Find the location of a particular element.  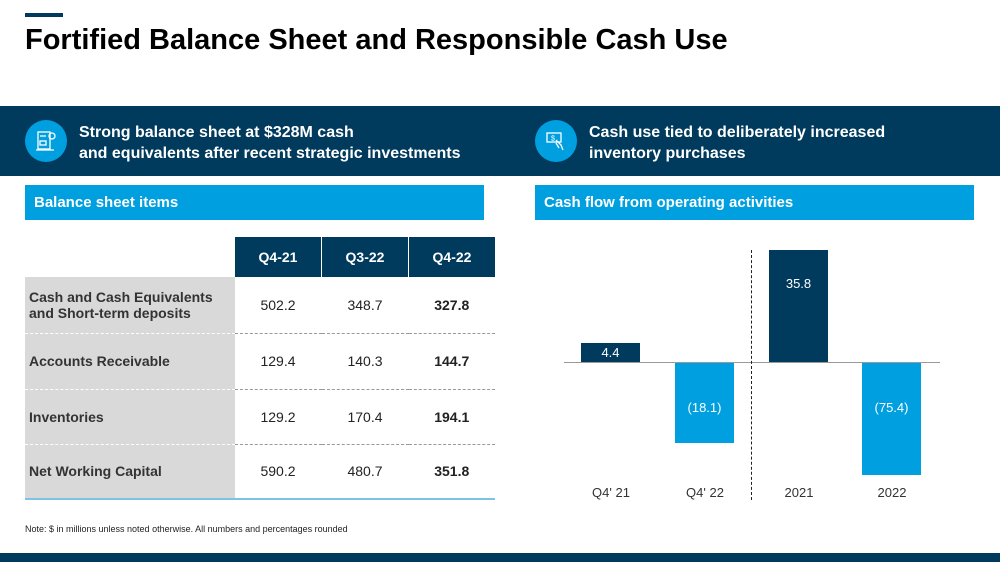

cell: 140.3 is located at coordinates (365, 361).